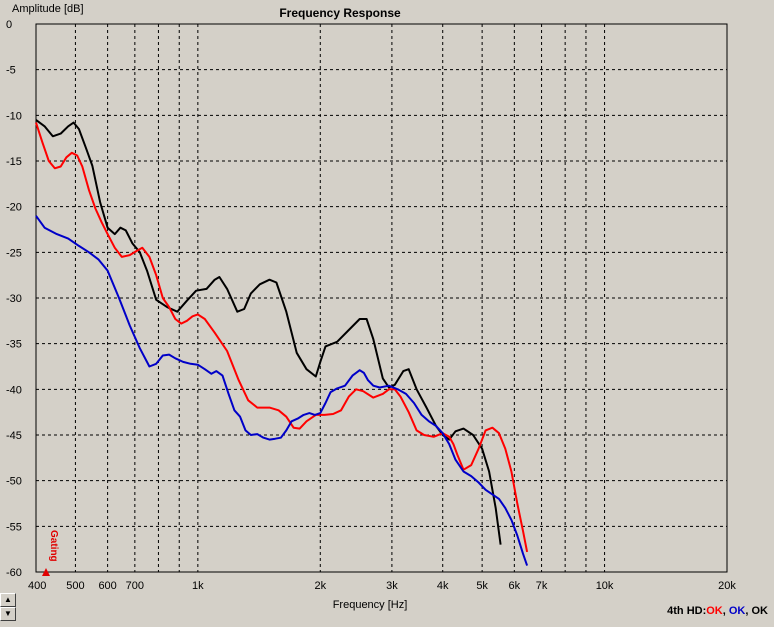 The width and height of the screenshot is (774, 627). I want to click on y-tick-label: -15, so click(14, 162).